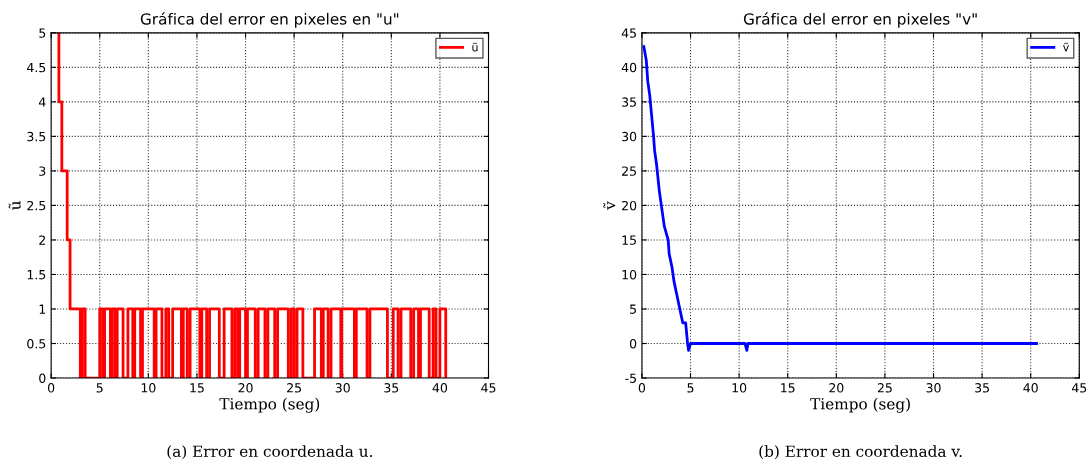  Describe the element at coordinates (629, 102) in the screenshot. I see `y-tick-label: 35` at that location.